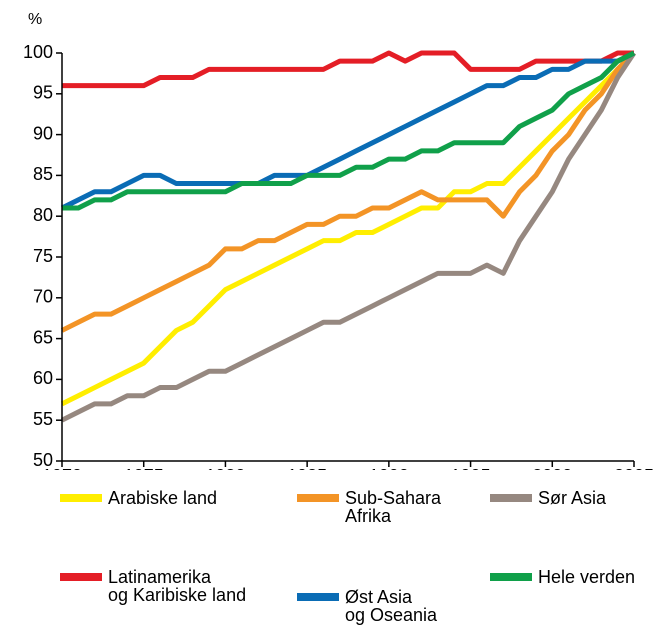 Image resolution: width=670 pixels, height=635 pixels. What do you see at coordinates (307, 468) in the screenshot?
I see `x-tick-label: 1985` at bounding box center [307, 468].